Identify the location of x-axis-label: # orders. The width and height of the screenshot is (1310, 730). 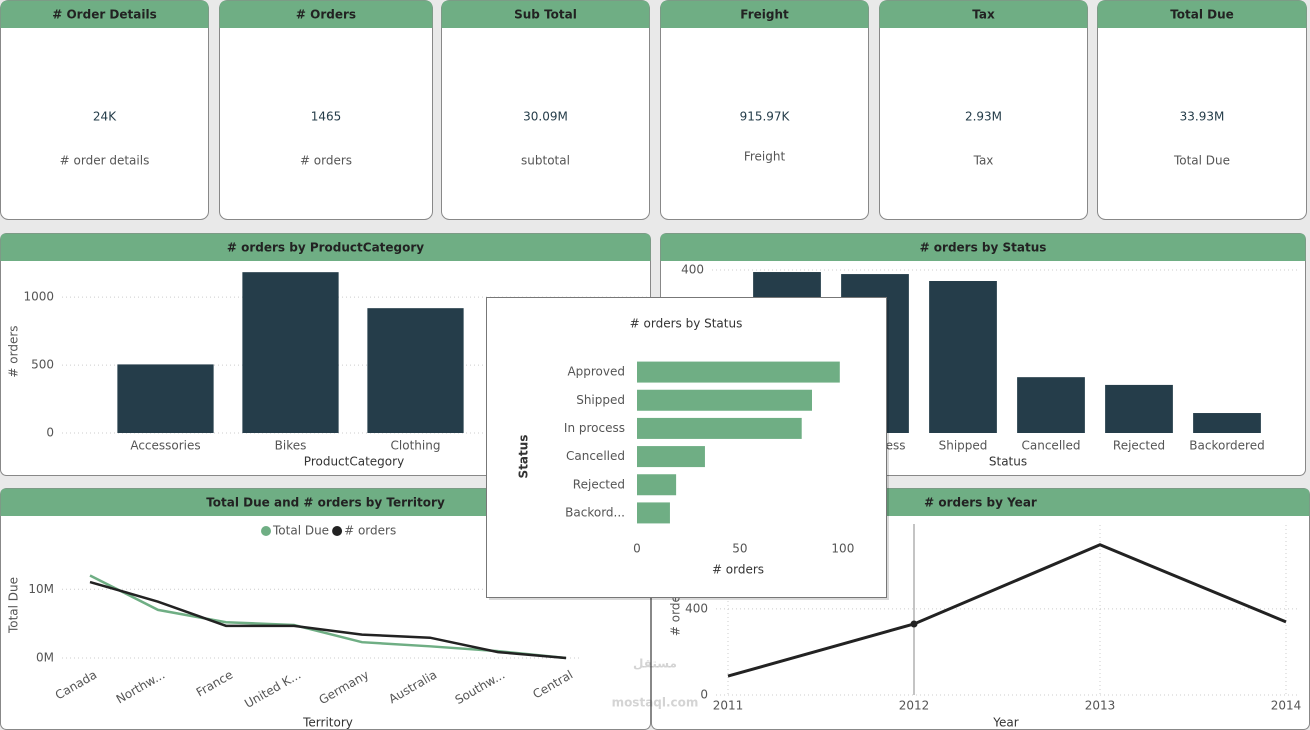
(738, 570).